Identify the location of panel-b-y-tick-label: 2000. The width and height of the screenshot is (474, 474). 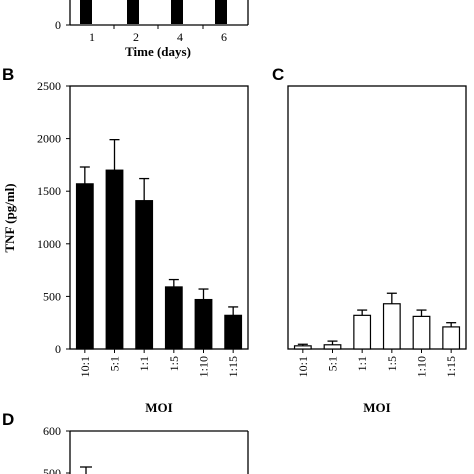
(49, 139).